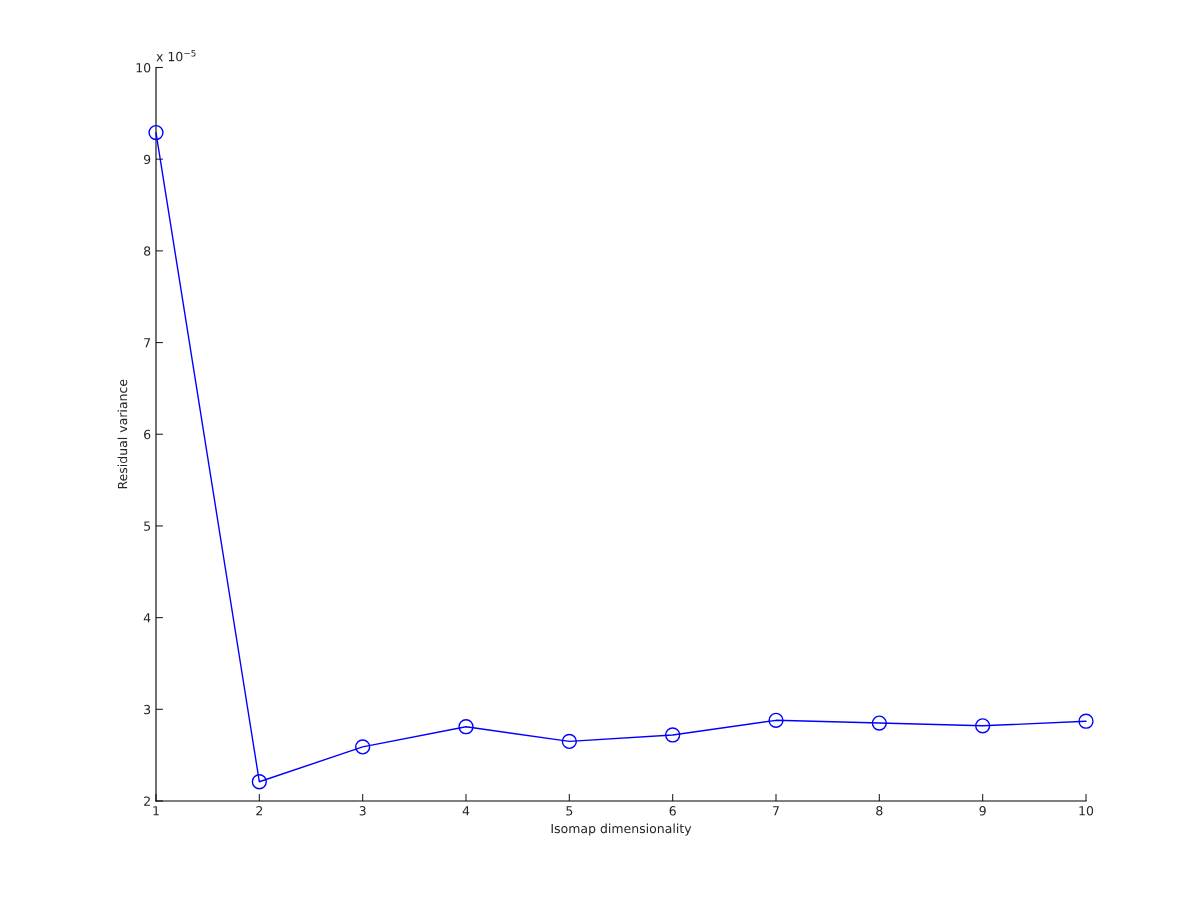 This screenshot has width=1200, height=900. Describe the element at coordinates (569, 811) in the screenshot. I see `x-tick-label: 5` at that location.